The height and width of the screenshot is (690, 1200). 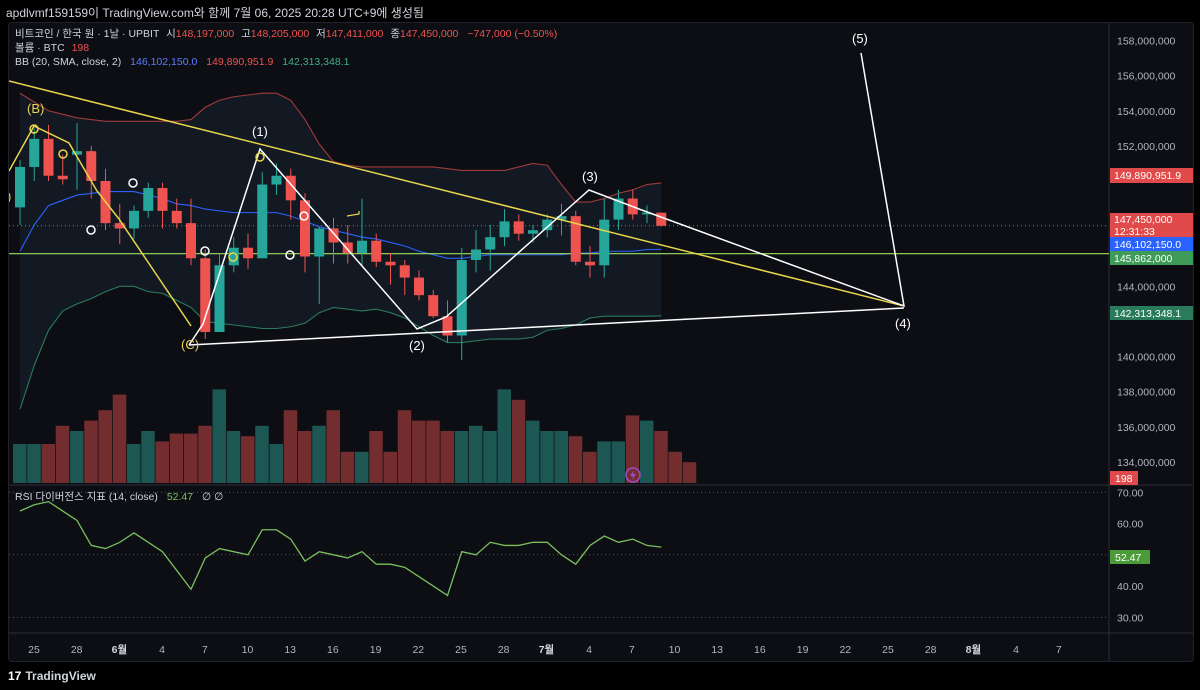 What do you see at coordinates (1146, 393) in the screenshot?
I see `price-tick-label: 138,000,000` at bounding box center [1146, 393].